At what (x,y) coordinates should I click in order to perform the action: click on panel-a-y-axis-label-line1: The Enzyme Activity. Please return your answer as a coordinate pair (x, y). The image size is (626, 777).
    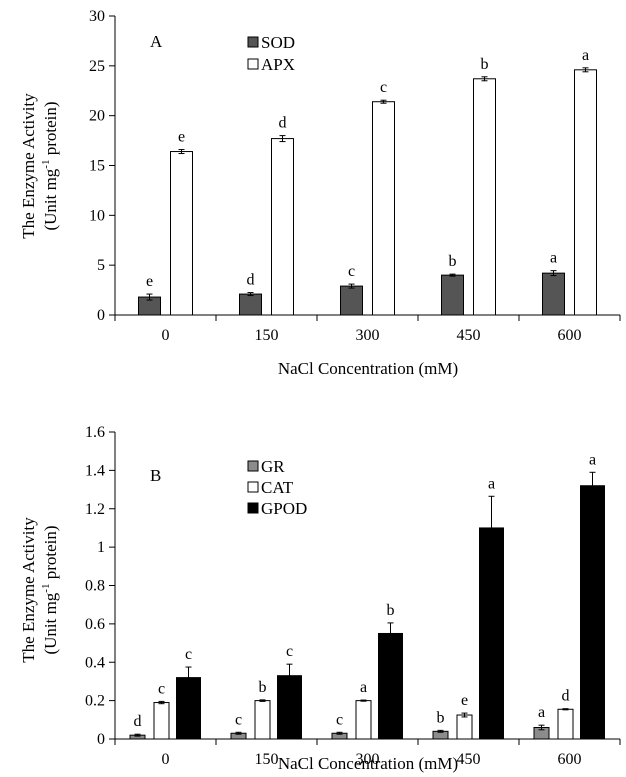
    Looking at the image, I should click on (28, 166).